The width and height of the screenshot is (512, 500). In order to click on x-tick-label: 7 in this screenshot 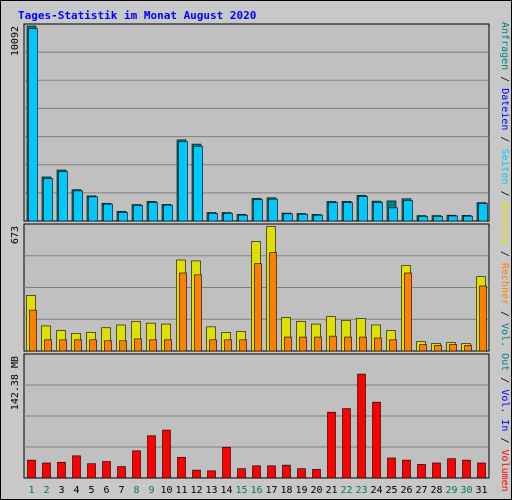, I will do `click(121, 490)`.